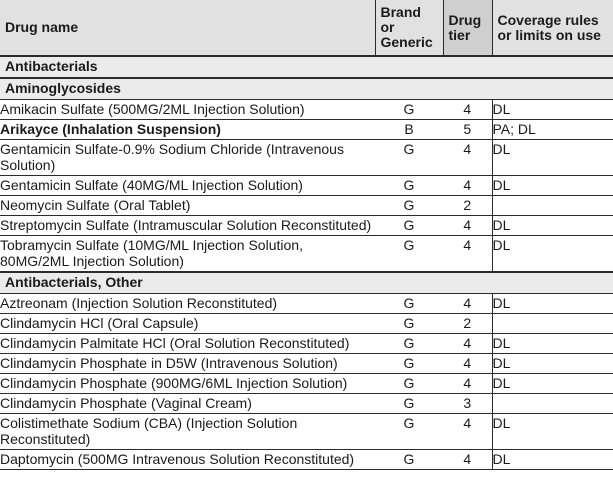 The height and width of the screenshot is (493, 613). I want to click on drug-row: Clindamycin Phosphate (Vaginal Cream) G 3, so click(306, 403).